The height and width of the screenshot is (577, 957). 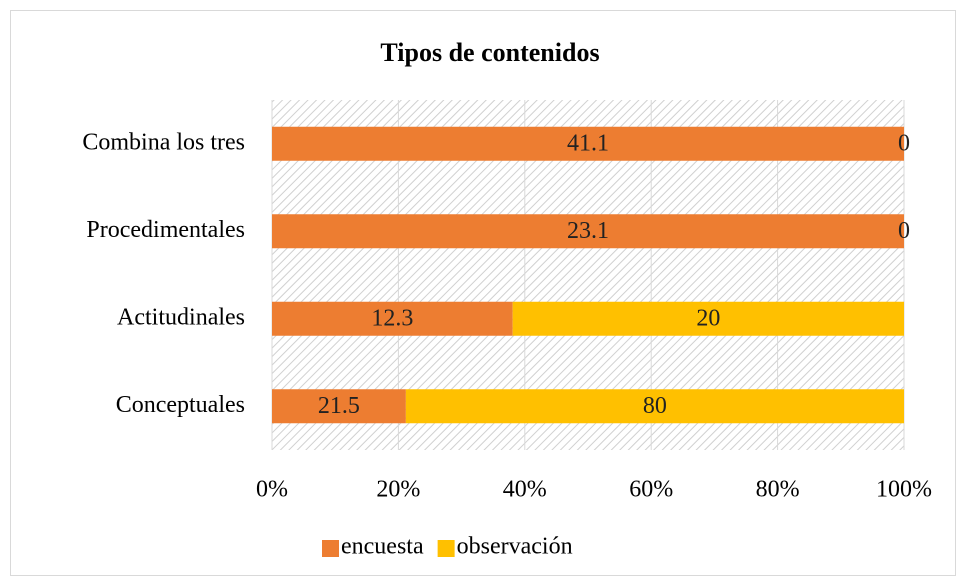 I want to click on y-tick-label: Conceptuales, so click(x=180, y=405).